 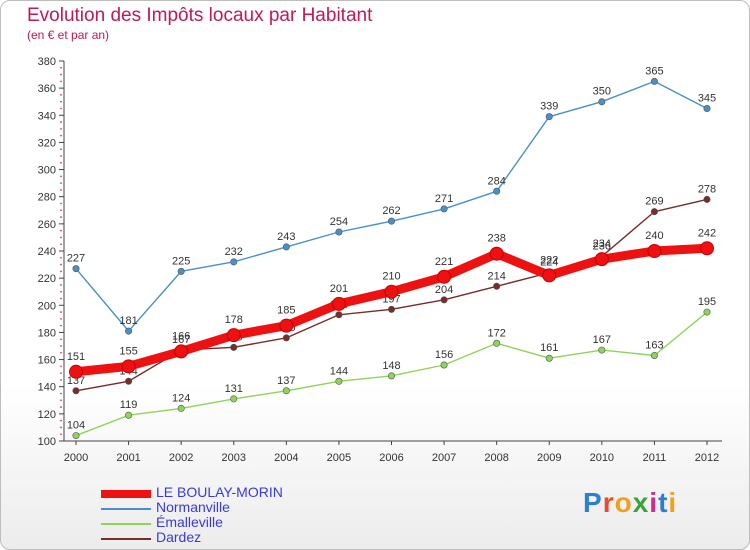 I want to click on x-tick-label: 2002, so click(x=181, y=458).